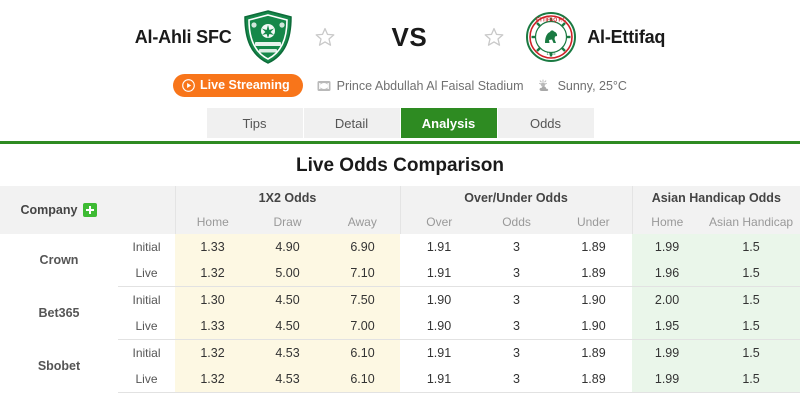  Describe the element at coordinates (287, 197) in the screenshot. I see `group-header-1x2: 1X2 Odds` at that location.